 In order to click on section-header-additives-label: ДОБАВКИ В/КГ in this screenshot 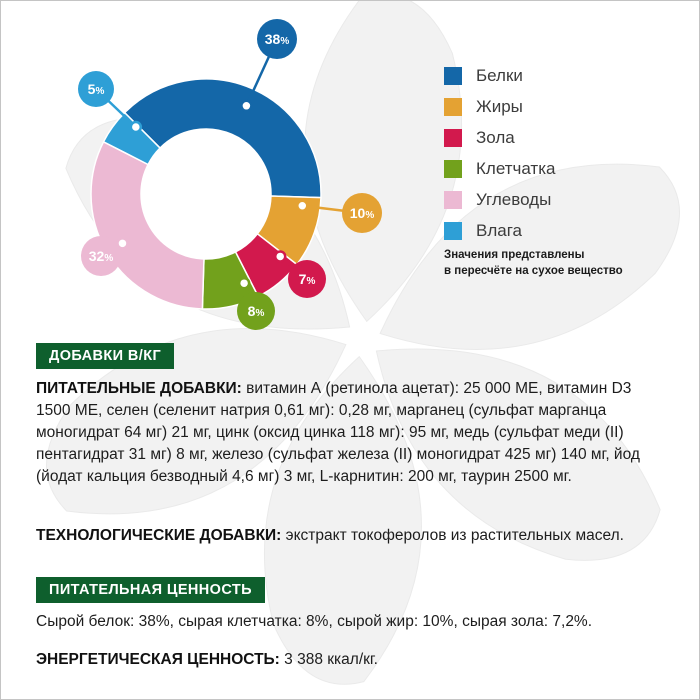, I will do `click(105, 356)`.